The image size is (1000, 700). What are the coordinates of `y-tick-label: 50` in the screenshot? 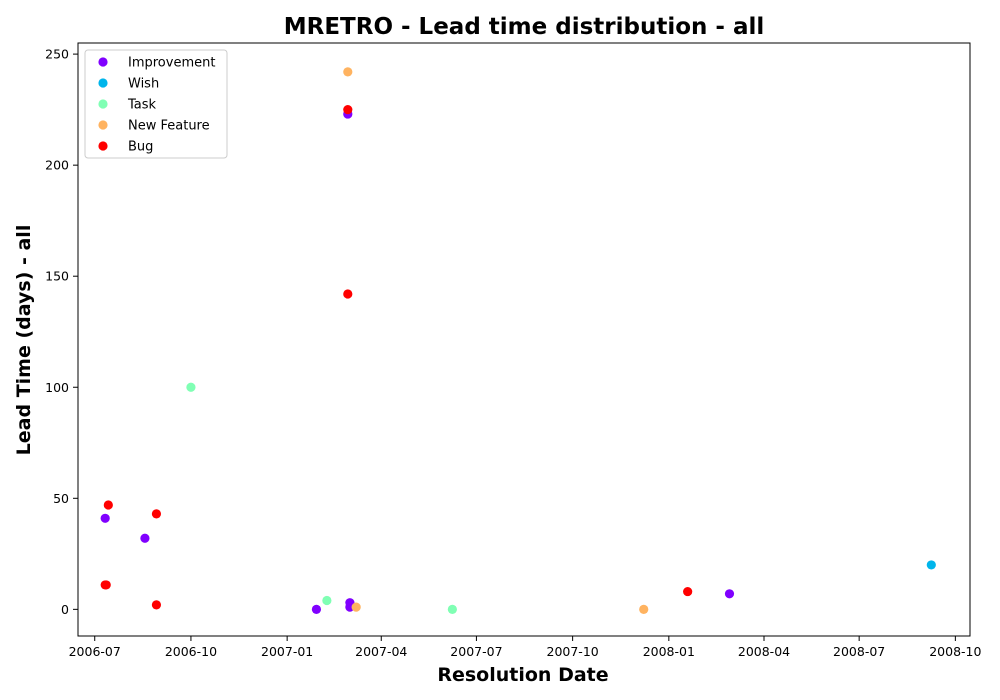 It's located at (61, 498).